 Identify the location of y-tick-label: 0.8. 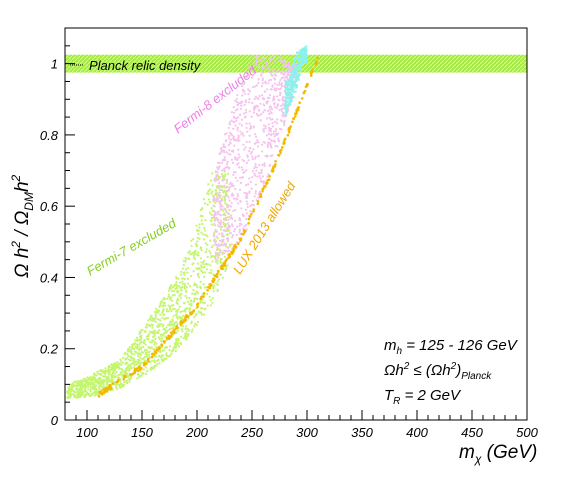
(49, 135).